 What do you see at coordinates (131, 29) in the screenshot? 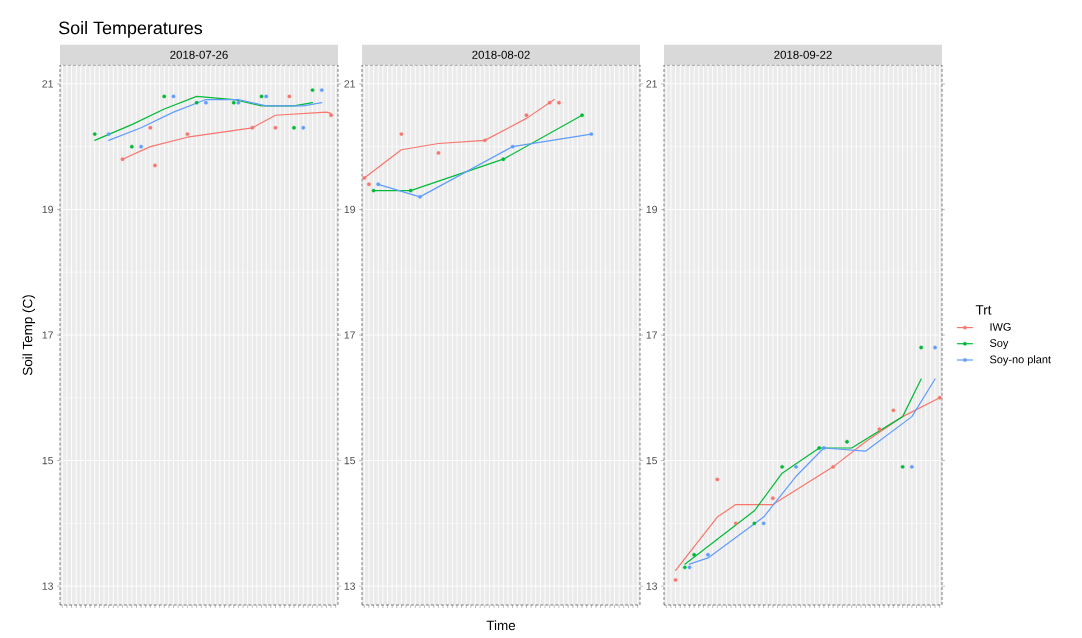
I see `chart-title: Soil Temperatures` at bounding box center [131, 29].